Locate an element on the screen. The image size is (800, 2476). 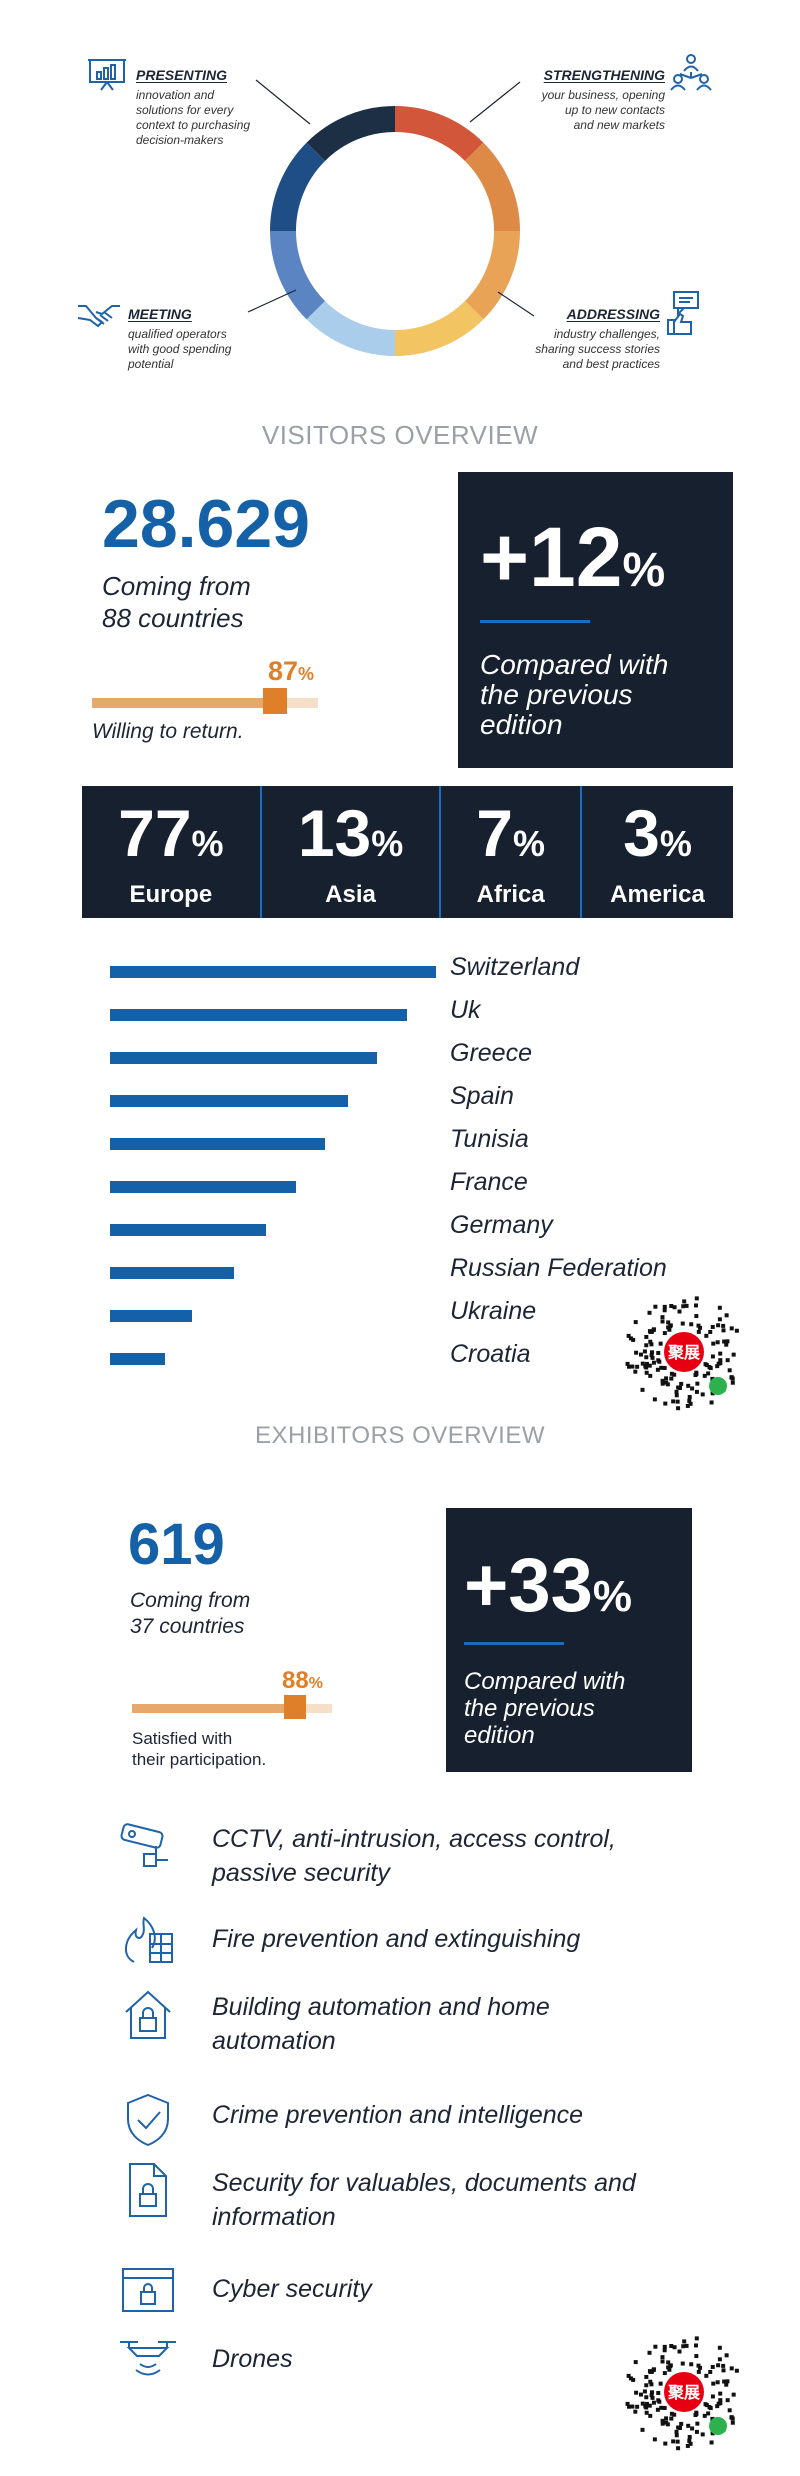
satisfied-label: Satisfied with their participation. is located at coordinates (199, 1749).